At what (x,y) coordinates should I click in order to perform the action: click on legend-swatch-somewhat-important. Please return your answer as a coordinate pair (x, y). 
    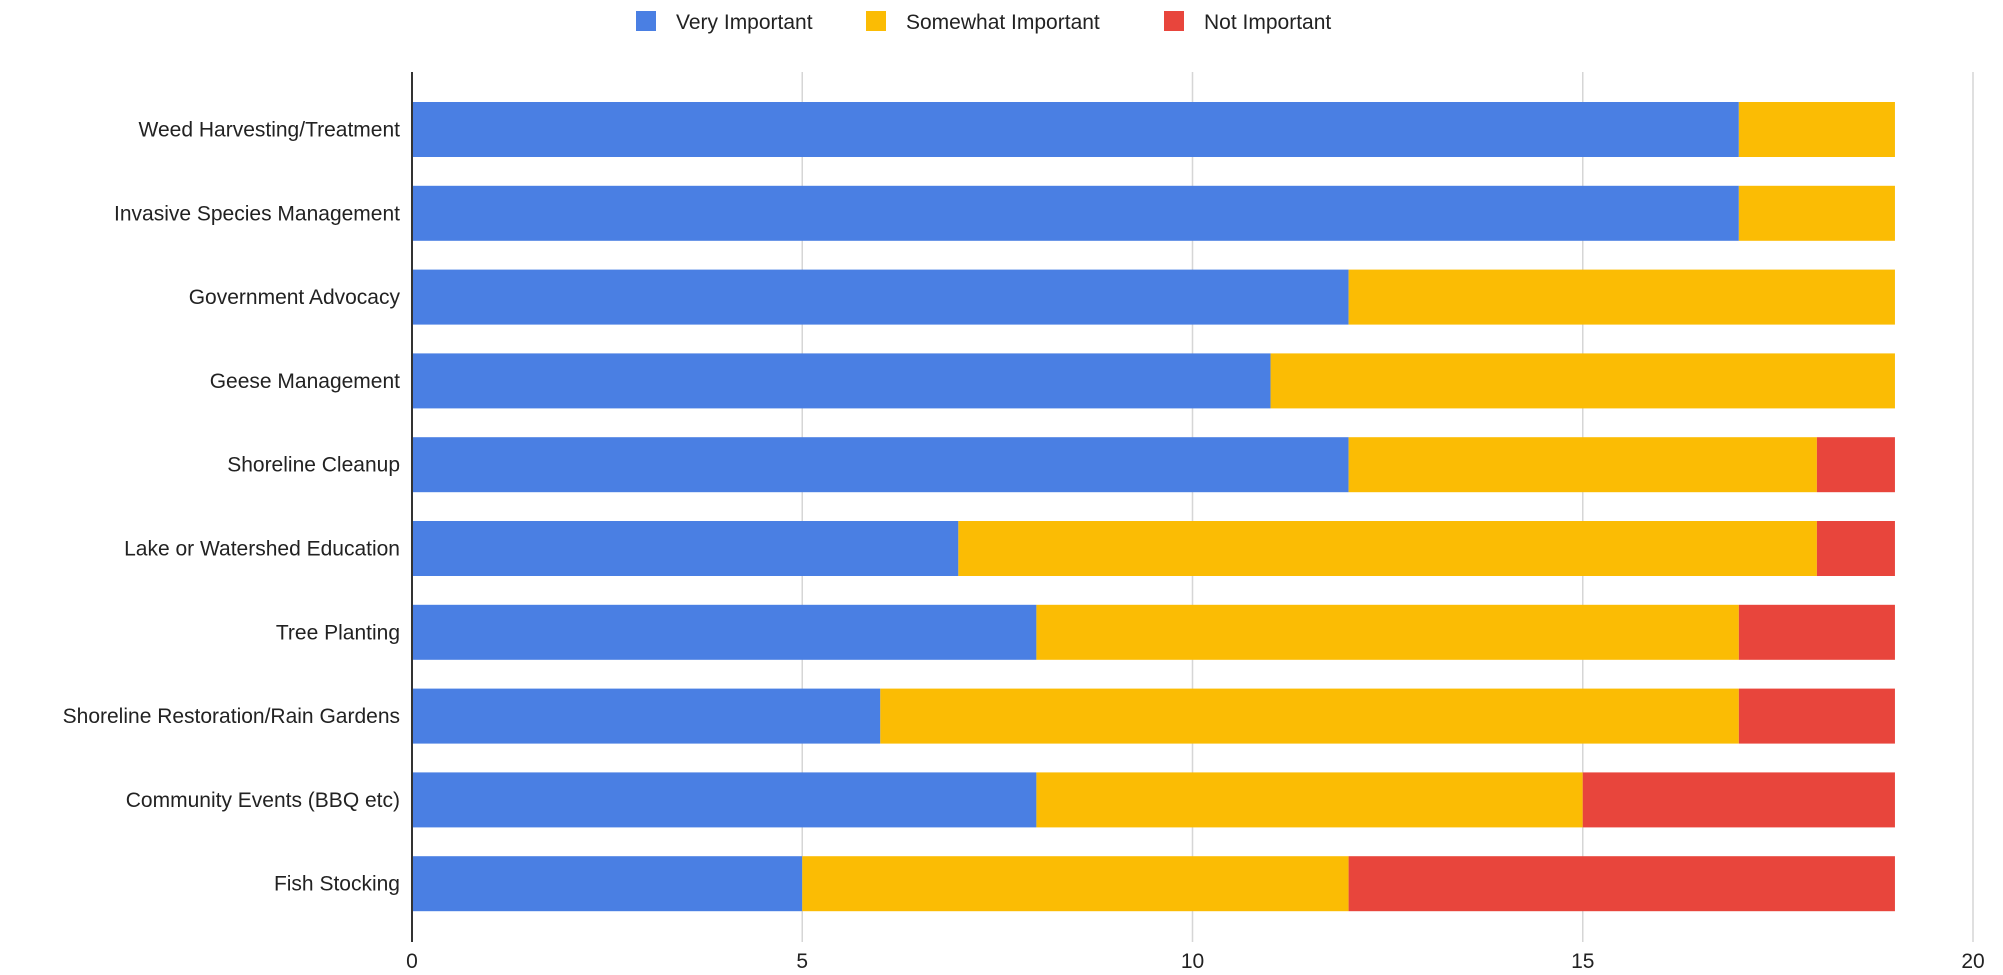
    Looking at the image, I should click on (876, 21).